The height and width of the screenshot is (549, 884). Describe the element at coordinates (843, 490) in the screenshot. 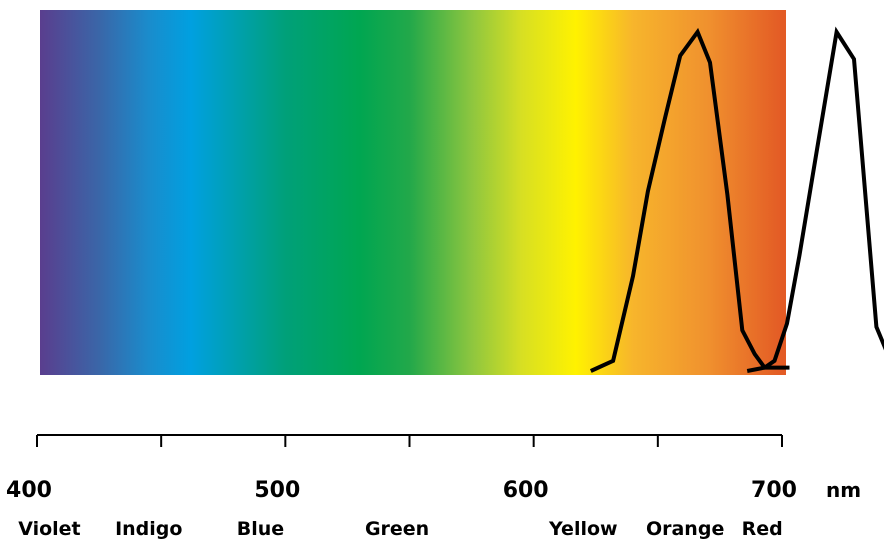

I see `x-unit-label: nm` at that location.